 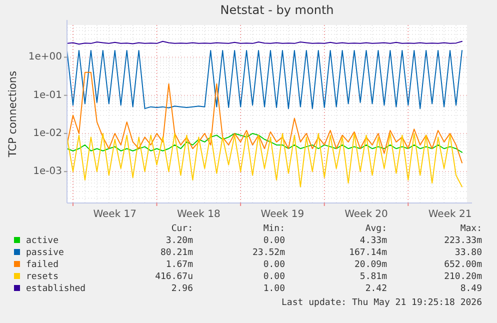 What do you see at coordinates (376, 229) in the screenshot?
I see `text: Avg:` at bounding box center [376, 229].